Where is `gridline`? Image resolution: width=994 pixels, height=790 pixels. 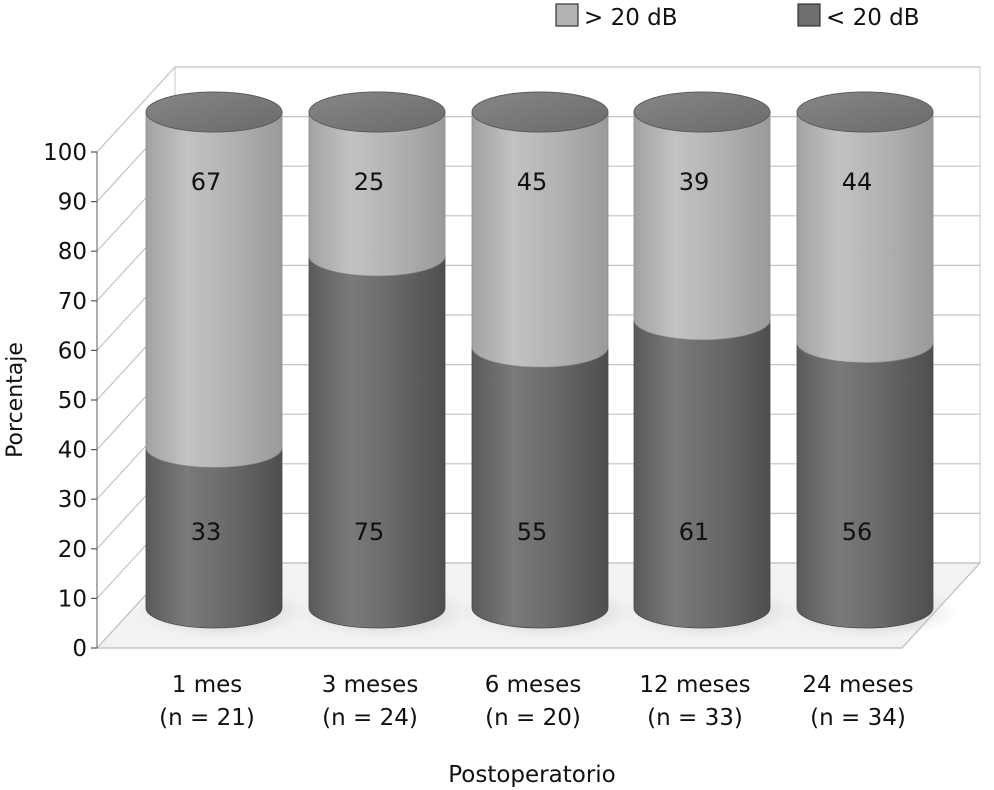 gridline is located at coordinates (538, 109).